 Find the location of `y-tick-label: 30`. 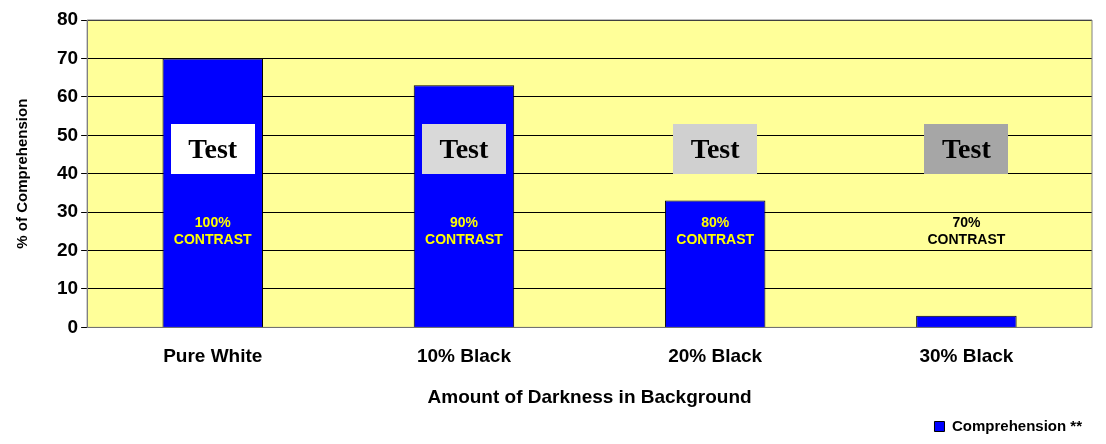

y-tick-label: 30 is located at coordinates (67, 211).